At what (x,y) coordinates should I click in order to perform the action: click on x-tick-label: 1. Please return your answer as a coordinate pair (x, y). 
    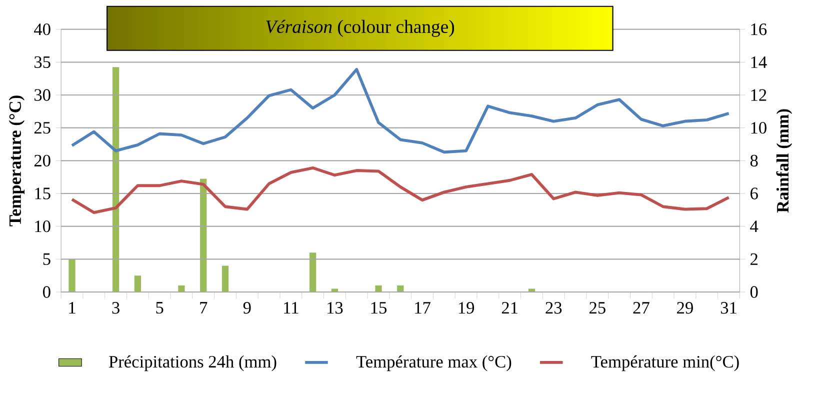
    Looking at the image, I should click on (72, 308).